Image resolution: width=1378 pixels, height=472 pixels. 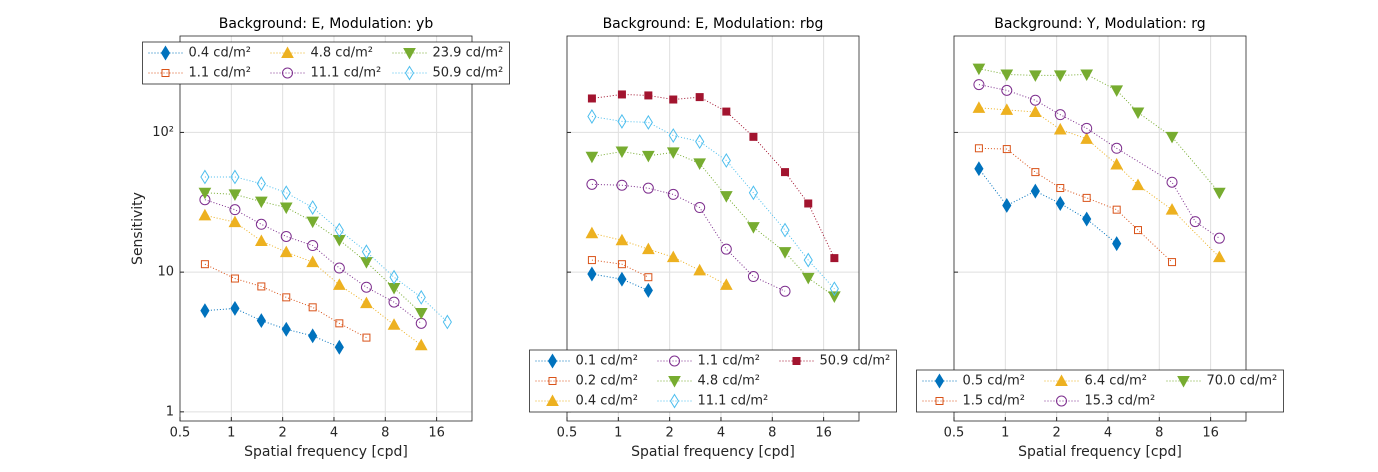 What do you see at coordinates (1099, 24) in the screenshot?
I see `chart-title: Background: Y, Modulation: rg` at bounding box center [1099, 24].